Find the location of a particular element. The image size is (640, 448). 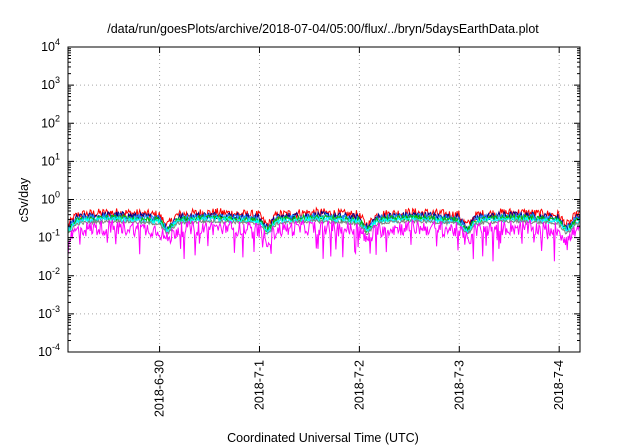

y-tick-label: 10⁰ is located at coordinates (50, 198).